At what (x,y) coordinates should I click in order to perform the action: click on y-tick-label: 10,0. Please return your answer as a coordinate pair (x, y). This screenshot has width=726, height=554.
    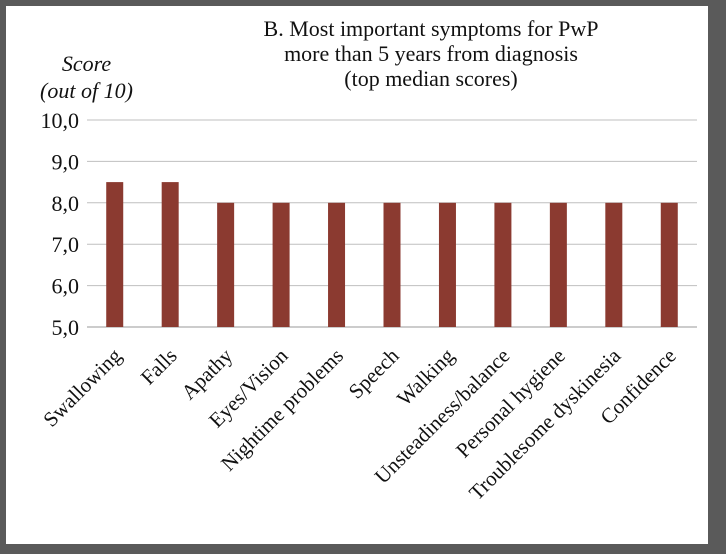
    Looking at the image, I should click on (60, 120).